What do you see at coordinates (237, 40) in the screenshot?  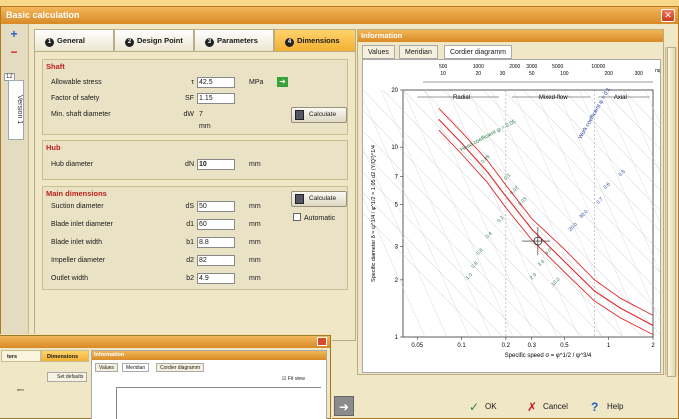 I see `tab-label: Parameters` at bounding box center [237, 40].